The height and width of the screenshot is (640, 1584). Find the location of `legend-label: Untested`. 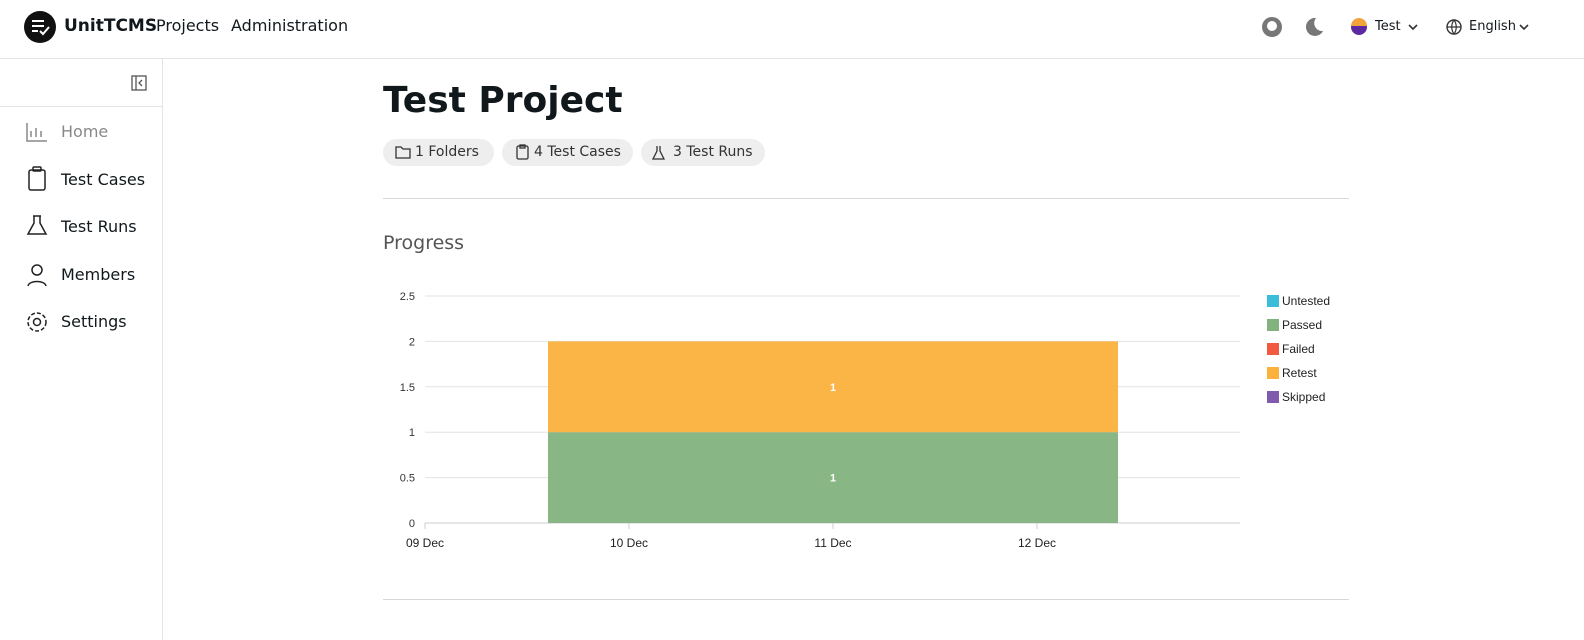

legend-label: Untested is located at coordinates (1306, 301).